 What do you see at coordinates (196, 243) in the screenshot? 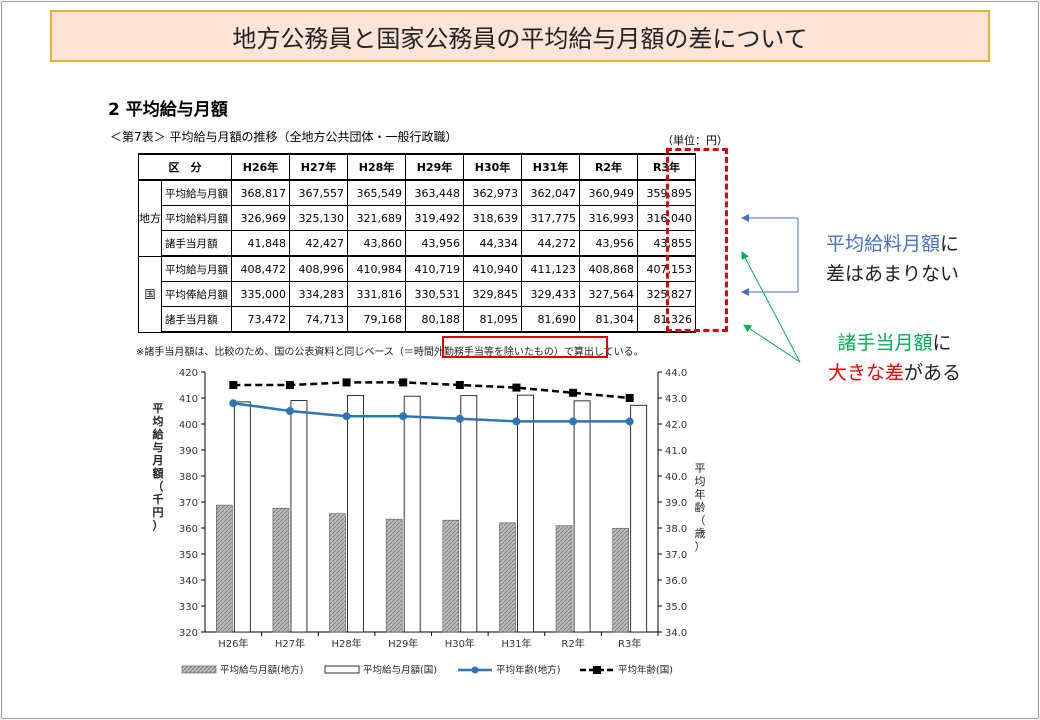
I see `row-label: 諸手当月額` at bounding box center [196, 243].